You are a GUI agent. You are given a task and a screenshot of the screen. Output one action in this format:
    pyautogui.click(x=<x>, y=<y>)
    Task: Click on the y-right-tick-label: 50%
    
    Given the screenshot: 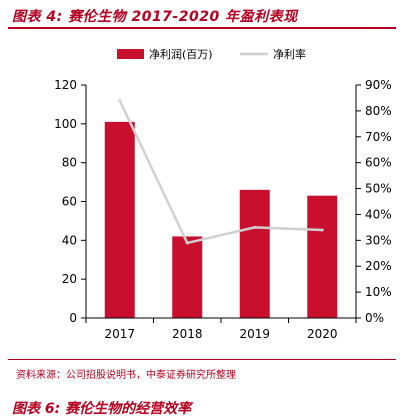 What is the action you would take?
    pyautogui.click(x=378, y=189)
    